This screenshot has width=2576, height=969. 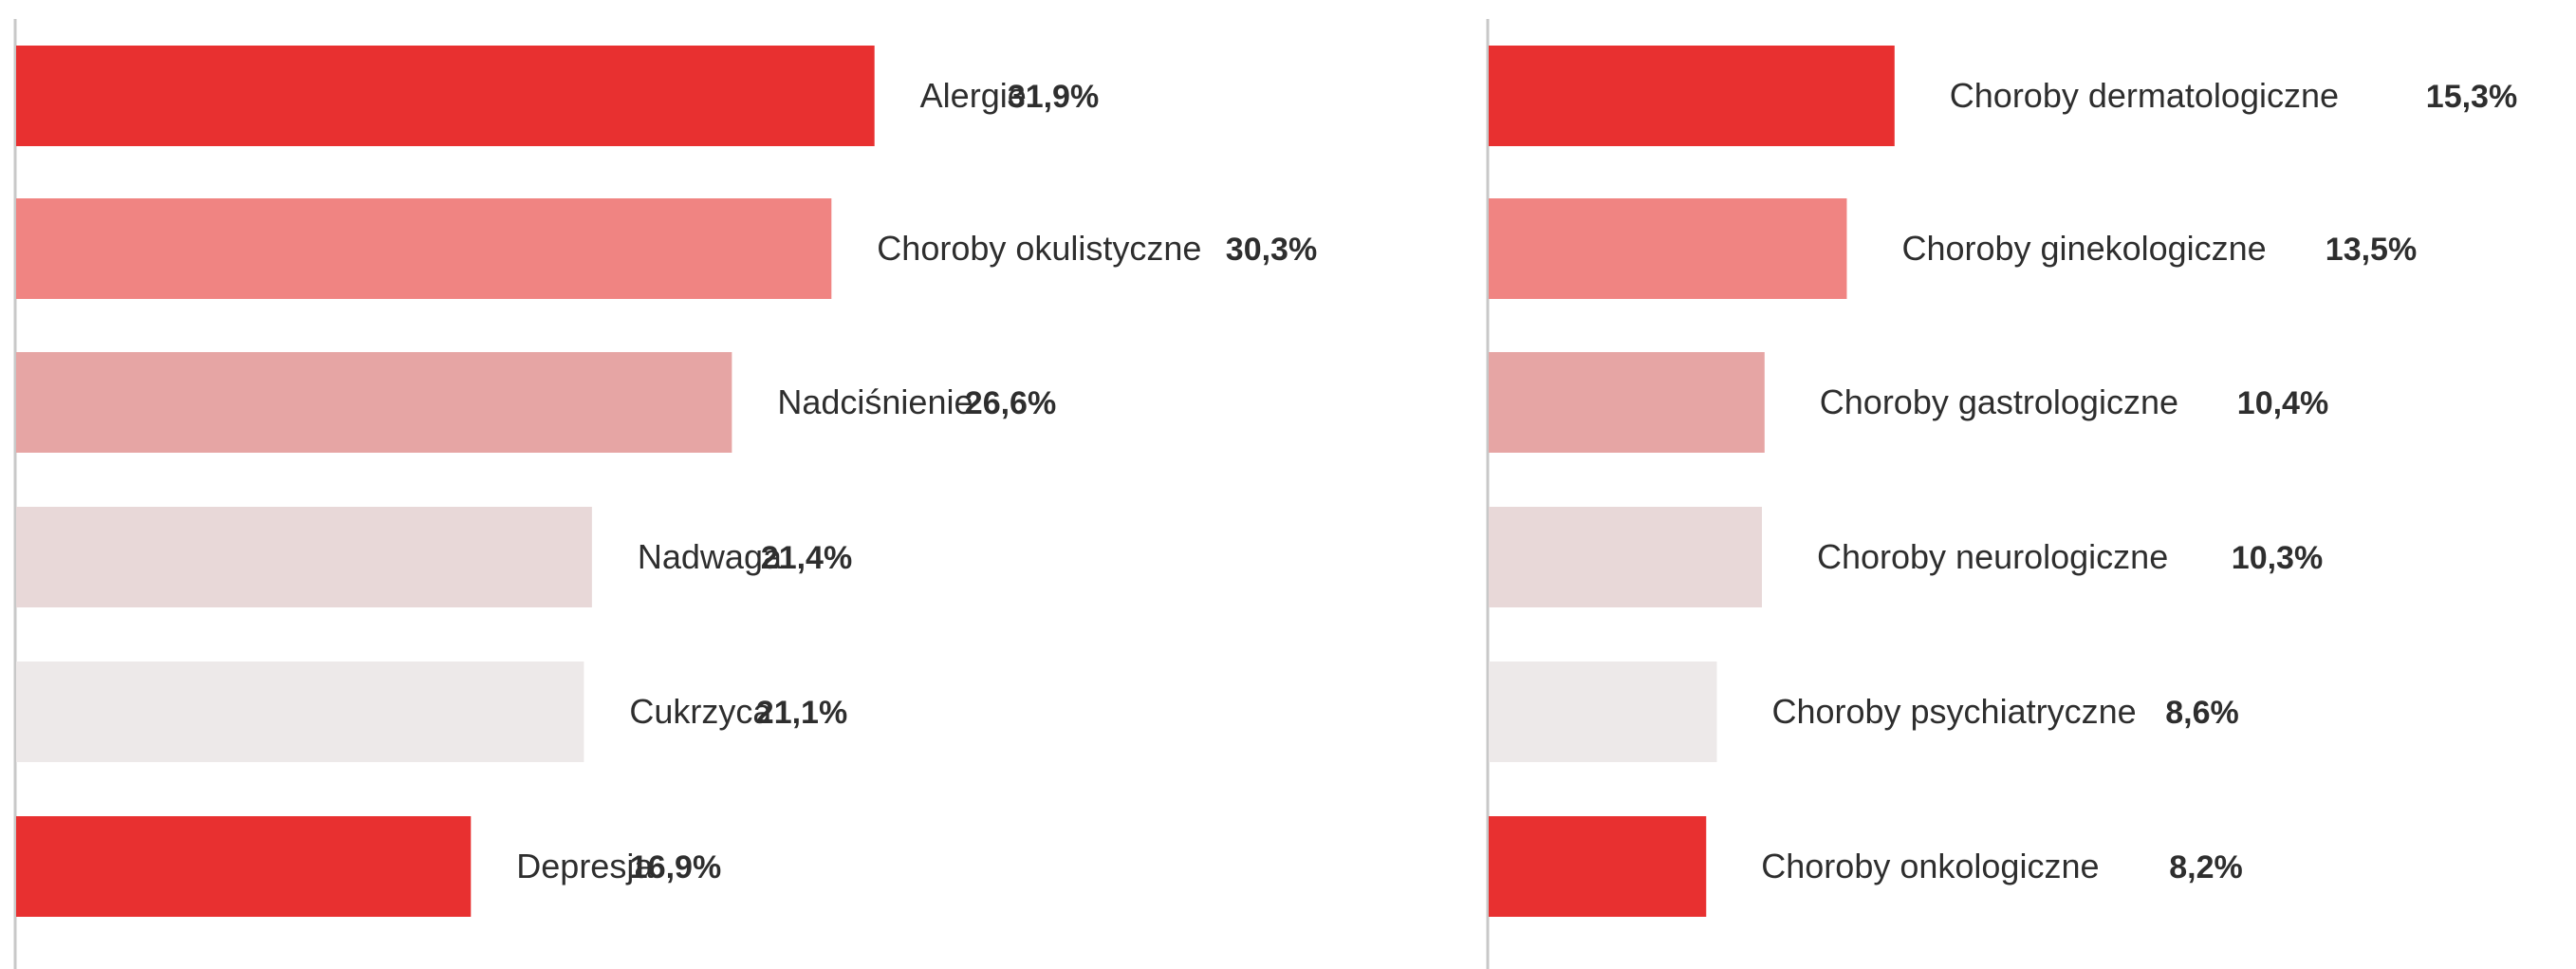 I want to click on value-label: 15,3%, so click(x=2471, y=97).